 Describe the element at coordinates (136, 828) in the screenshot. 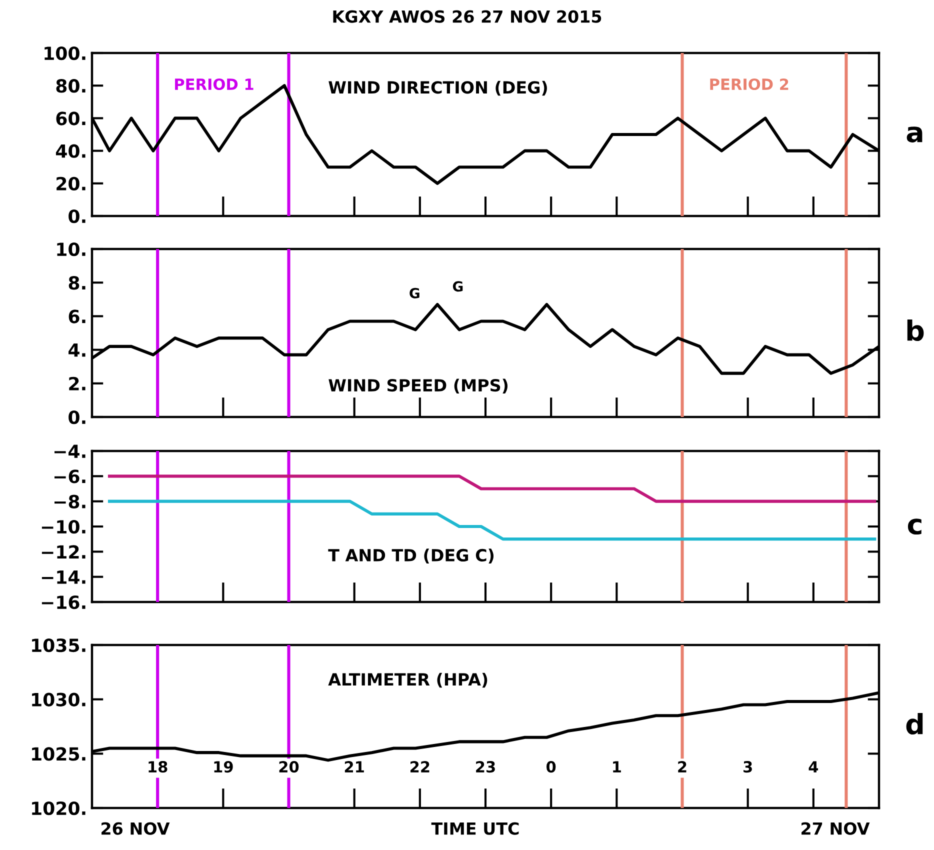

I see `text: 26 NOV` at that location.